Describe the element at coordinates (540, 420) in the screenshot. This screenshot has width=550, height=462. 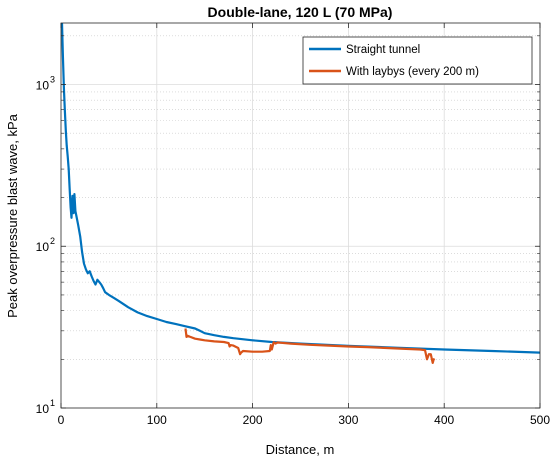
I see `x-tick-label: 500` at that location.